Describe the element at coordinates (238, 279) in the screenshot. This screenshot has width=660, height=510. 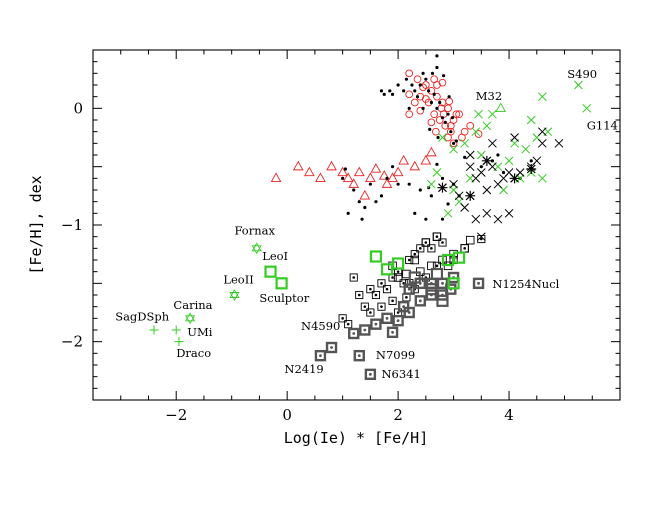
I see `annotation-label: LeoII` at that location.